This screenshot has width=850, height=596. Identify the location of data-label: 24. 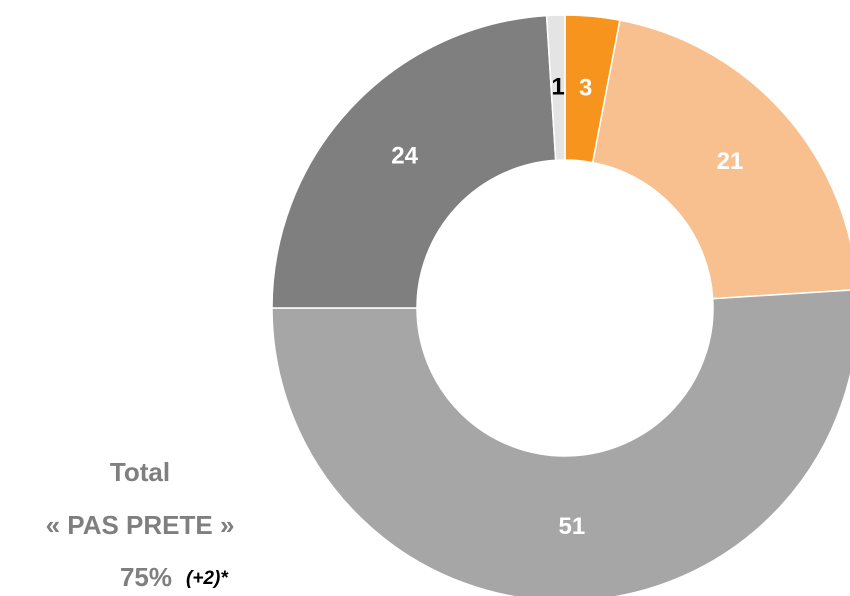
(404, 156).